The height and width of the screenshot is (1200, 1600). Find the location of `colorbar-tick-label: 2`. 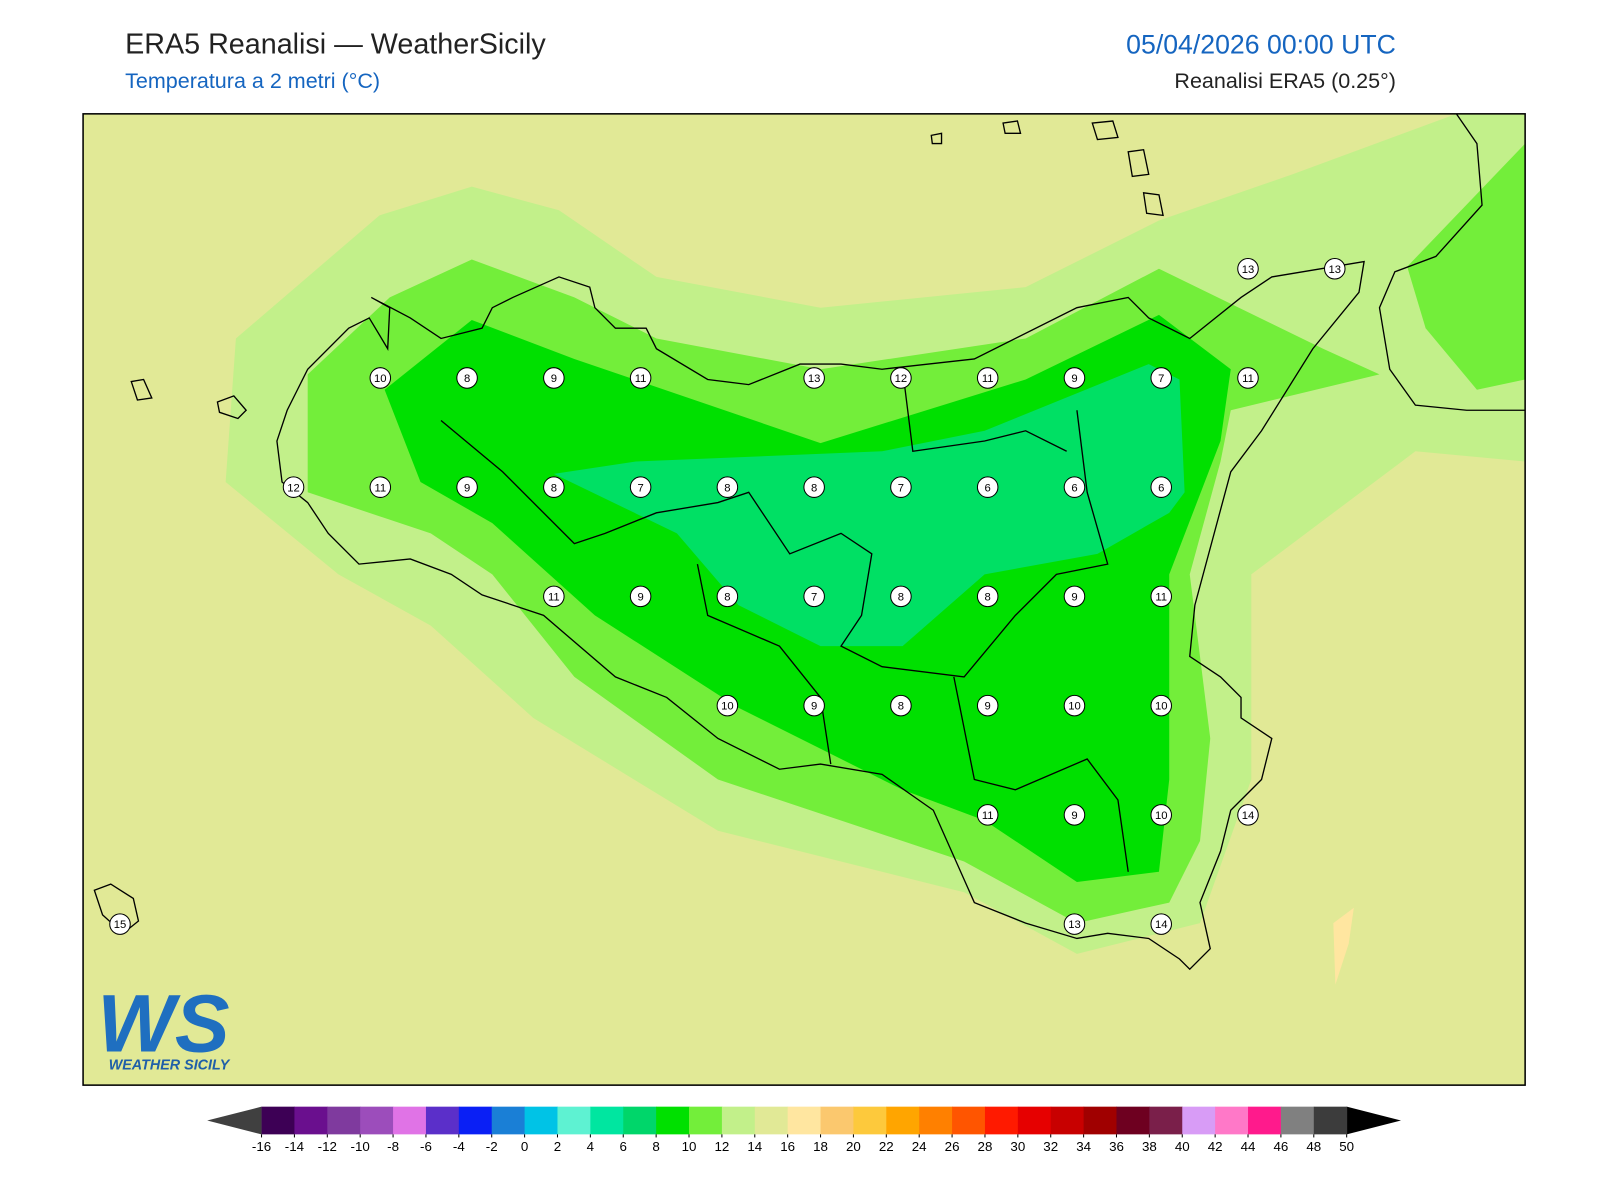

colorbar-tick-label: 2 is located at coordinates (557, 1146).